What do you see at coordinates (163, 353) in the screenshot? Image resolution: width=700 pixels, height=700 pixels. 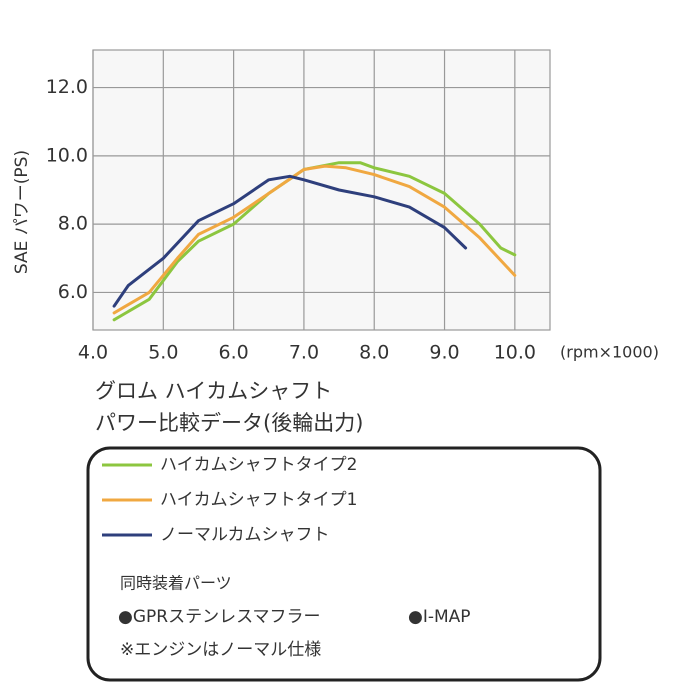 I see `x-tick-label: 5.0` at bounding box center [163, 353].